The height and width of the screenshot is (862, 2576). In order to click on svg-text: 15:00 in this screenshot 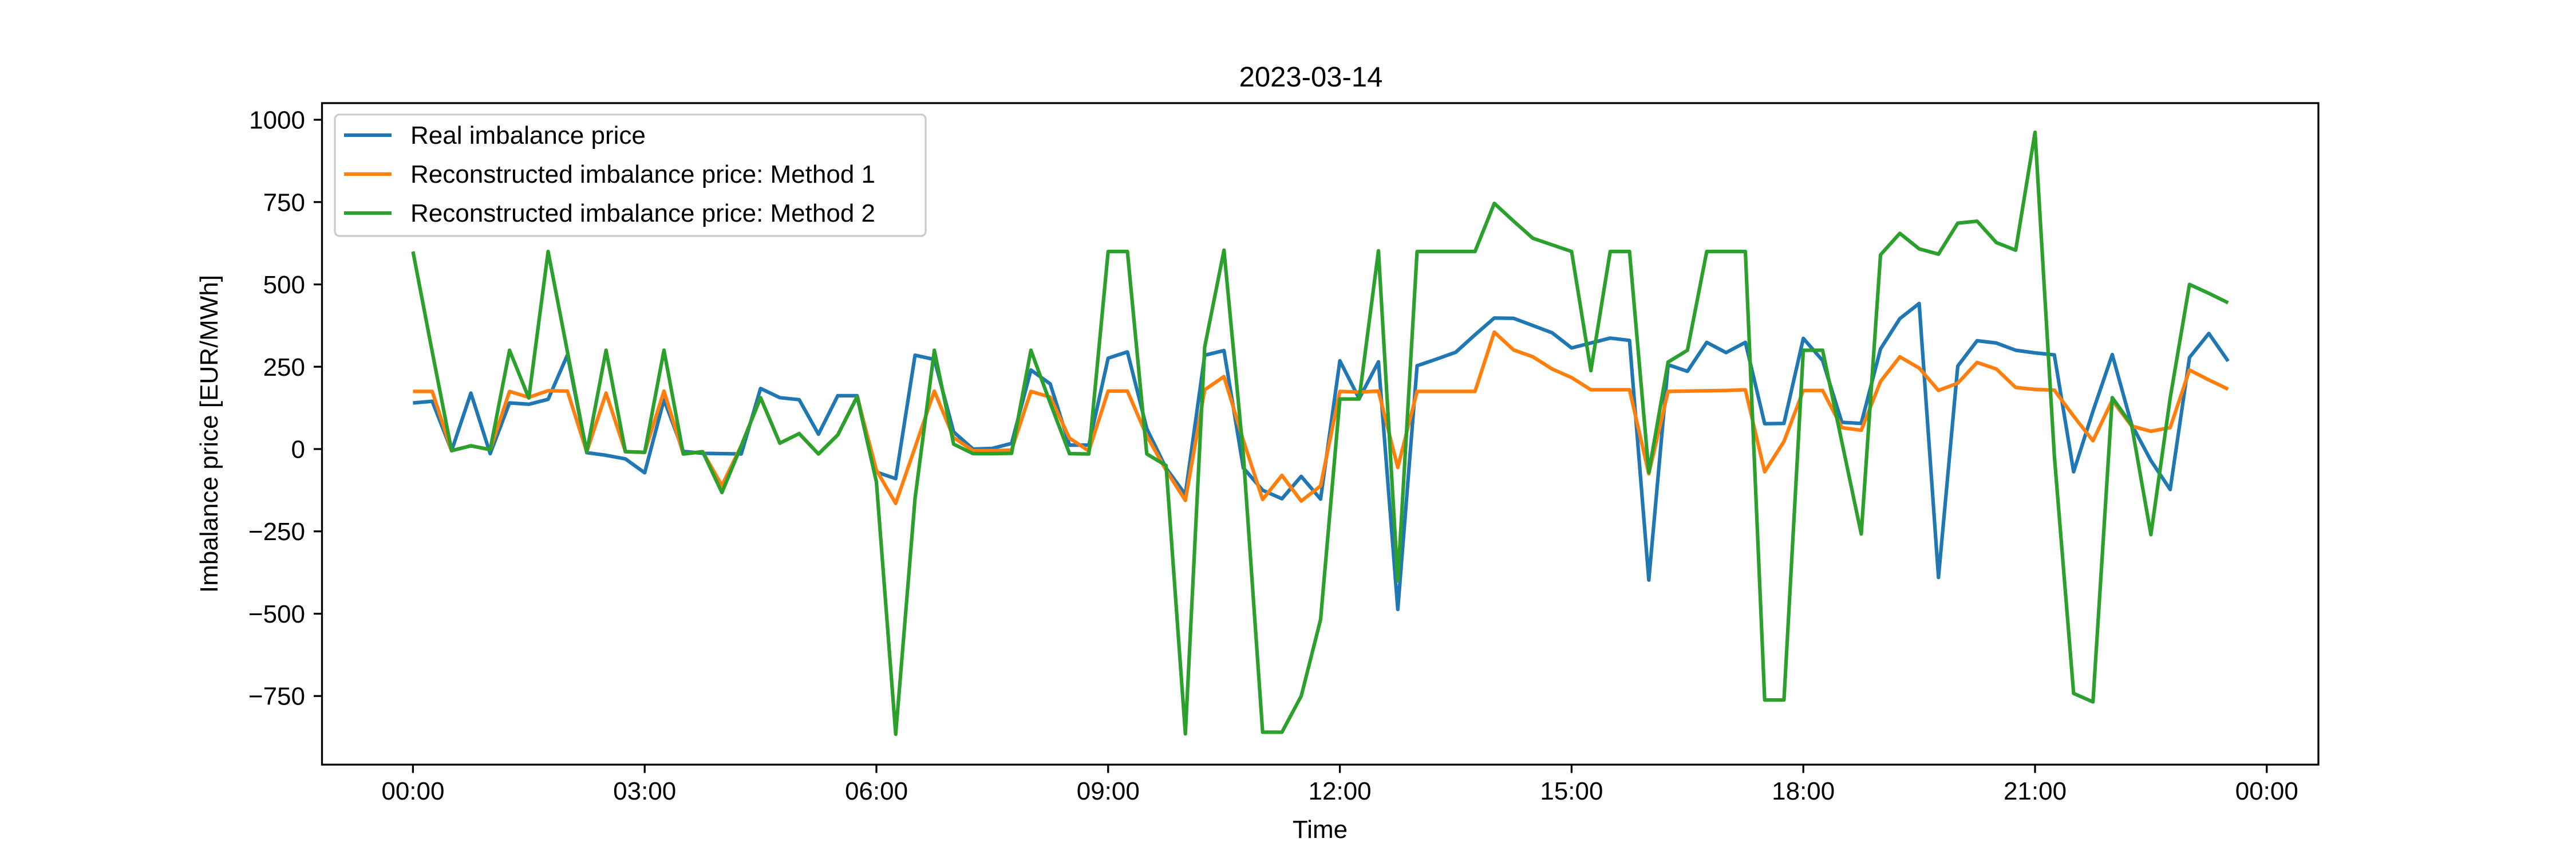, I will do `click(1571, 791)`.